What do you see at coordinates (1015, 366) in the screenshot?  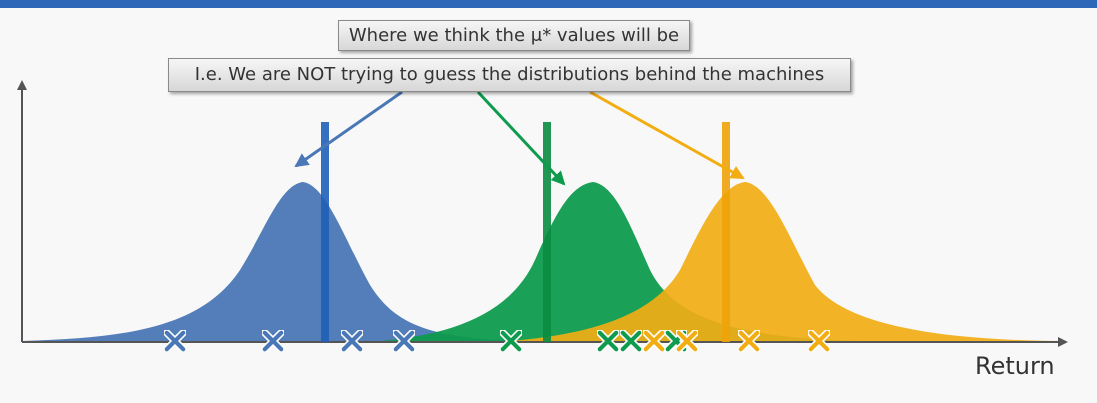 I see `x-axis-label: Return` at bounding box center [1015, 366].